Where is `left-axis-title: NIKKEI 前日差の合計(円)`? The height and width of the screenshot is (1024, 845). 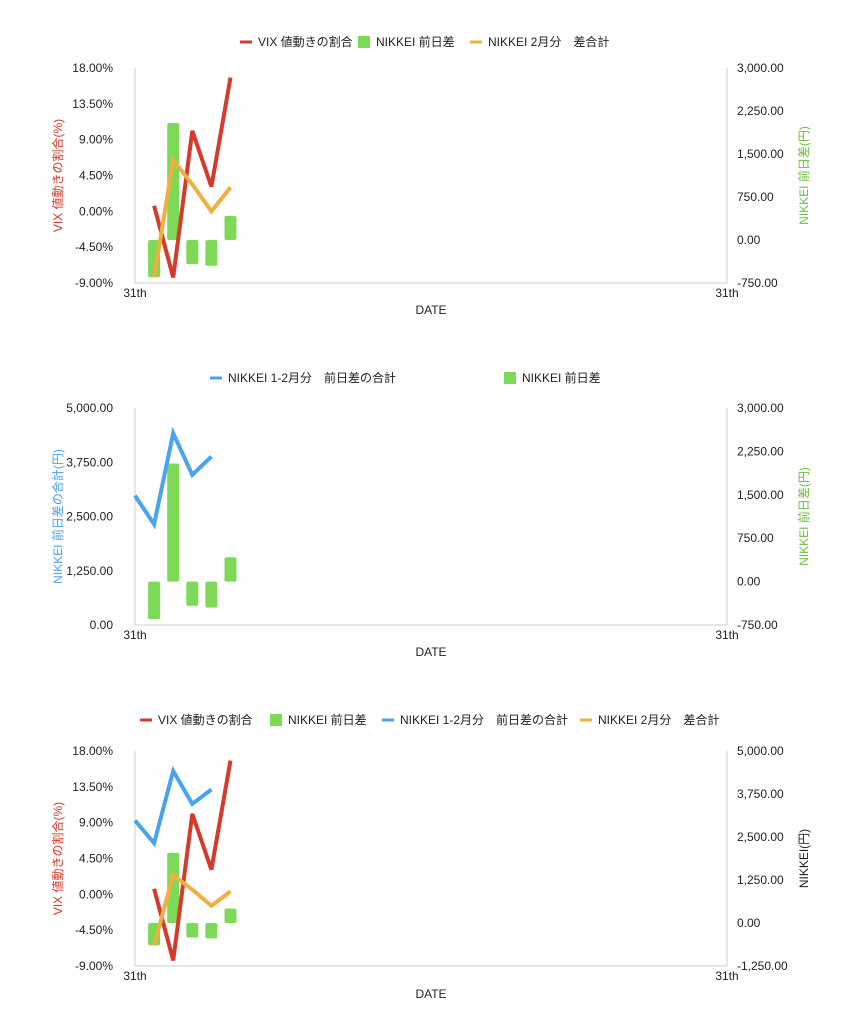
left-axis-title: NIKKEI 前日差の合計(円) is located at coordinates (57, 516).